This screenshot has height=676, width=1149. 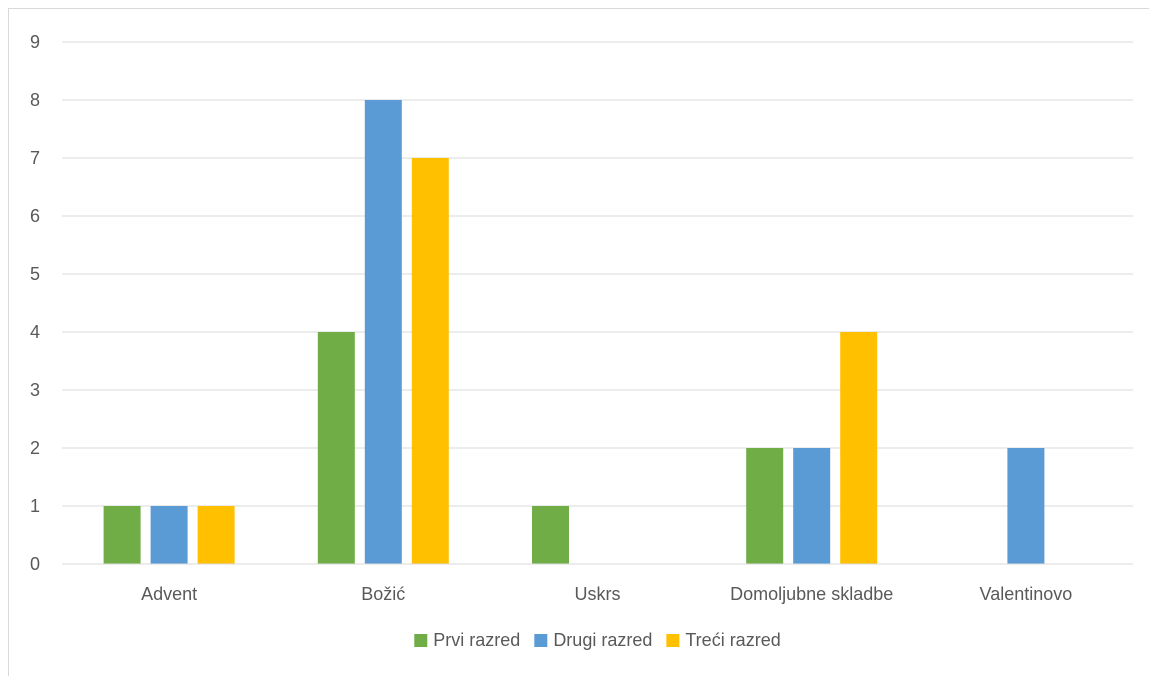 What do you see at coordinates (35, 564) in the screenshot?
I see `y-tick-label: 0` at bounding box center [35, 564].